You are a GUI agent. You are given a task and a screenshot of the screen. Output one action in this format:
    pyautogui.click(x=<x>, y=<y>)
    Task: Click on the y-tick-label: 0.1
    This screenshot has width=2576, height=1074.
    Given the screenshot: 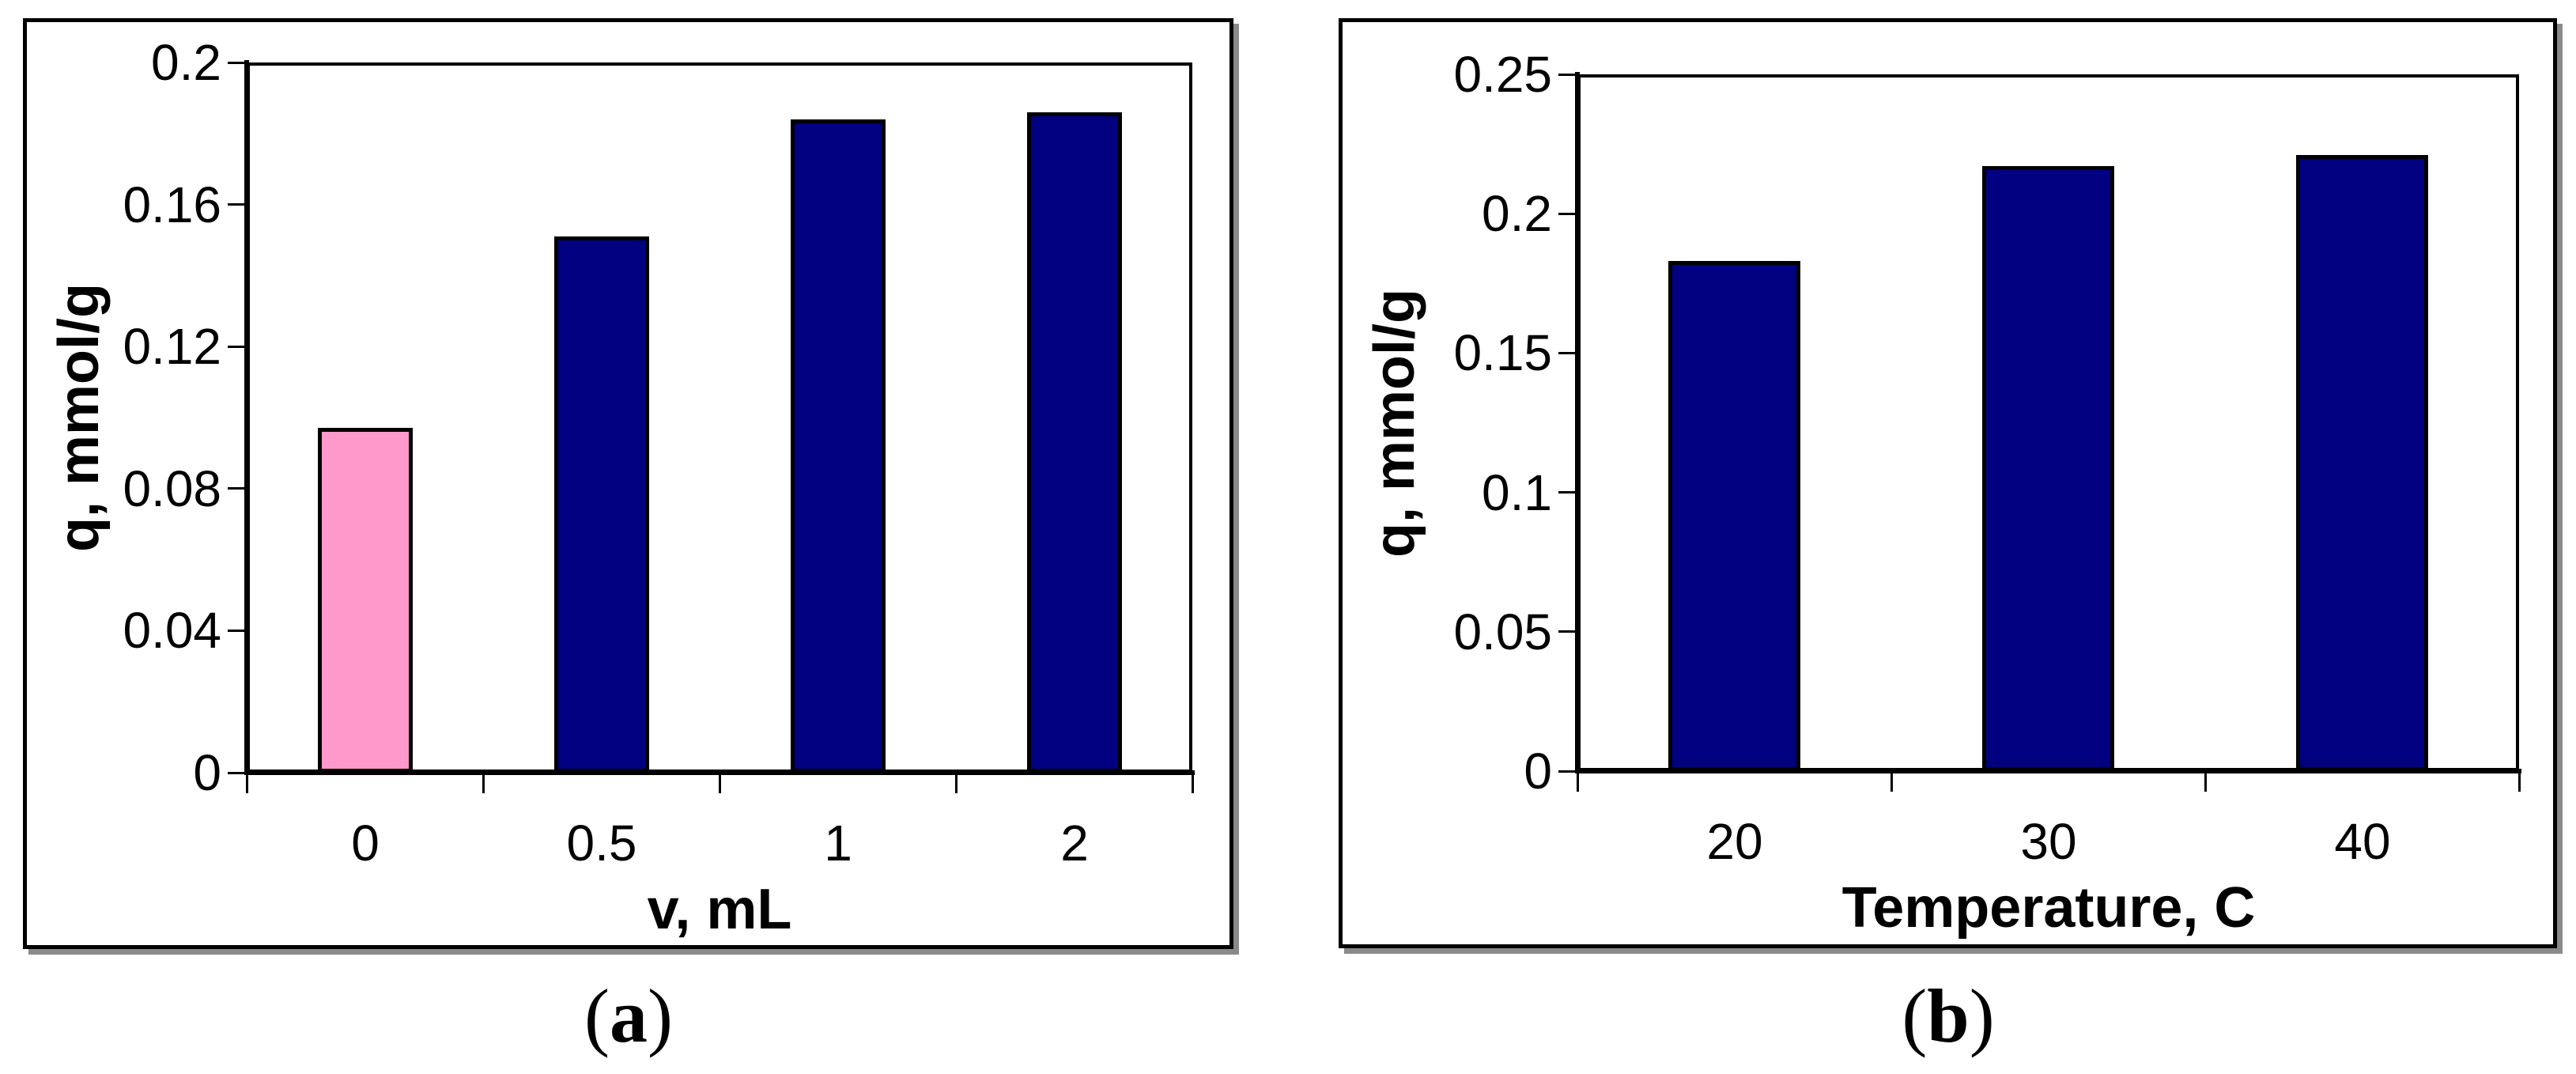 What is the action you would take?
    pyautogui.click(x=1517, y=492)
    